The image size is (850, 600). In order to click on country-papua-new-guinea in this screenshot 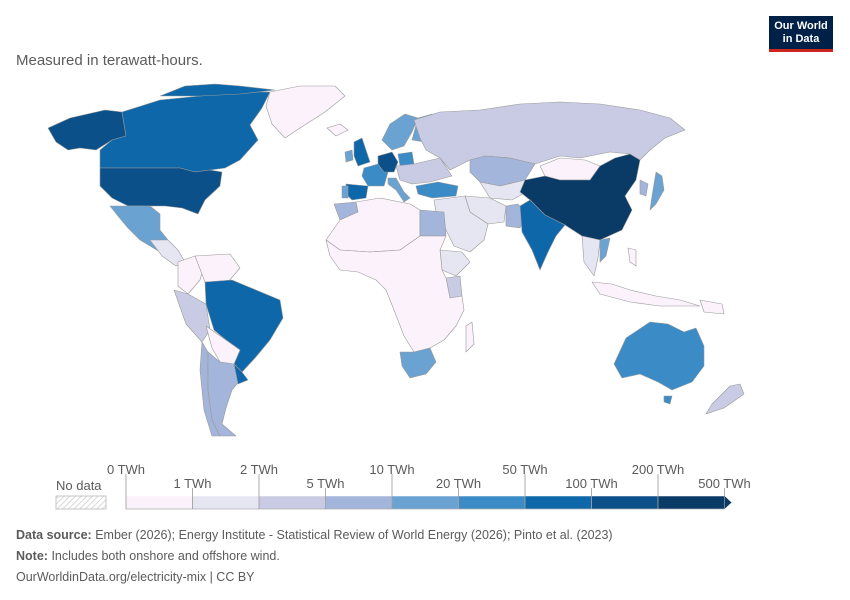, I will do `click(712, 307)`.